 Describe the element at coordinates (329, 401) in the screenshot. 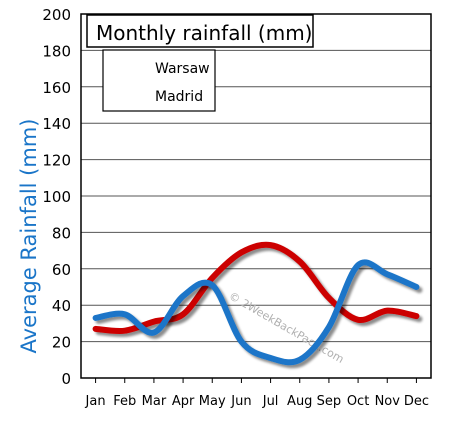

I see `x-tick-label: Sep` at that location.